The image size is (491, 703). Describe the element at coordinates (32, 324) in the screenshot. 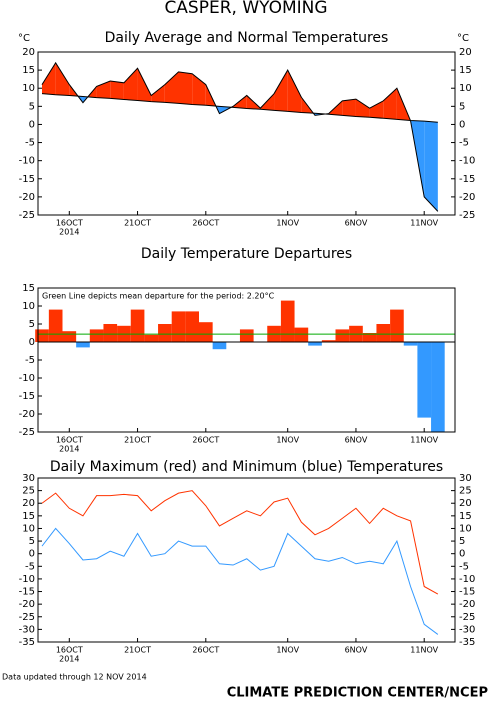

I see `y-tick-label: 5` at that location.